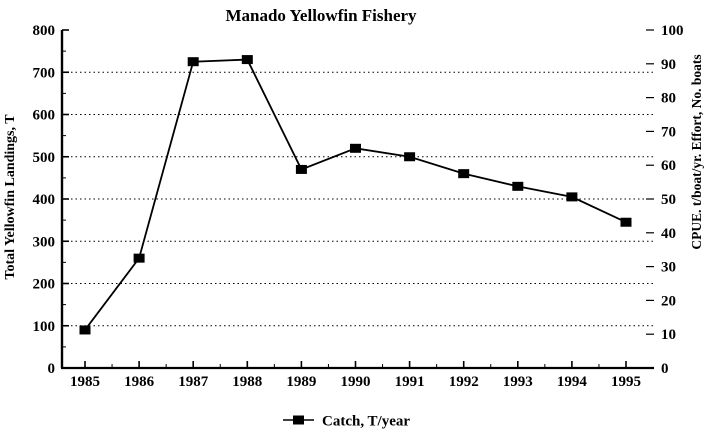  What do you see at coordinates (321, 15) in the screenshot?
I see `chart-title: Manado Yellowfin Fishery` at bounding box center [321, 15].